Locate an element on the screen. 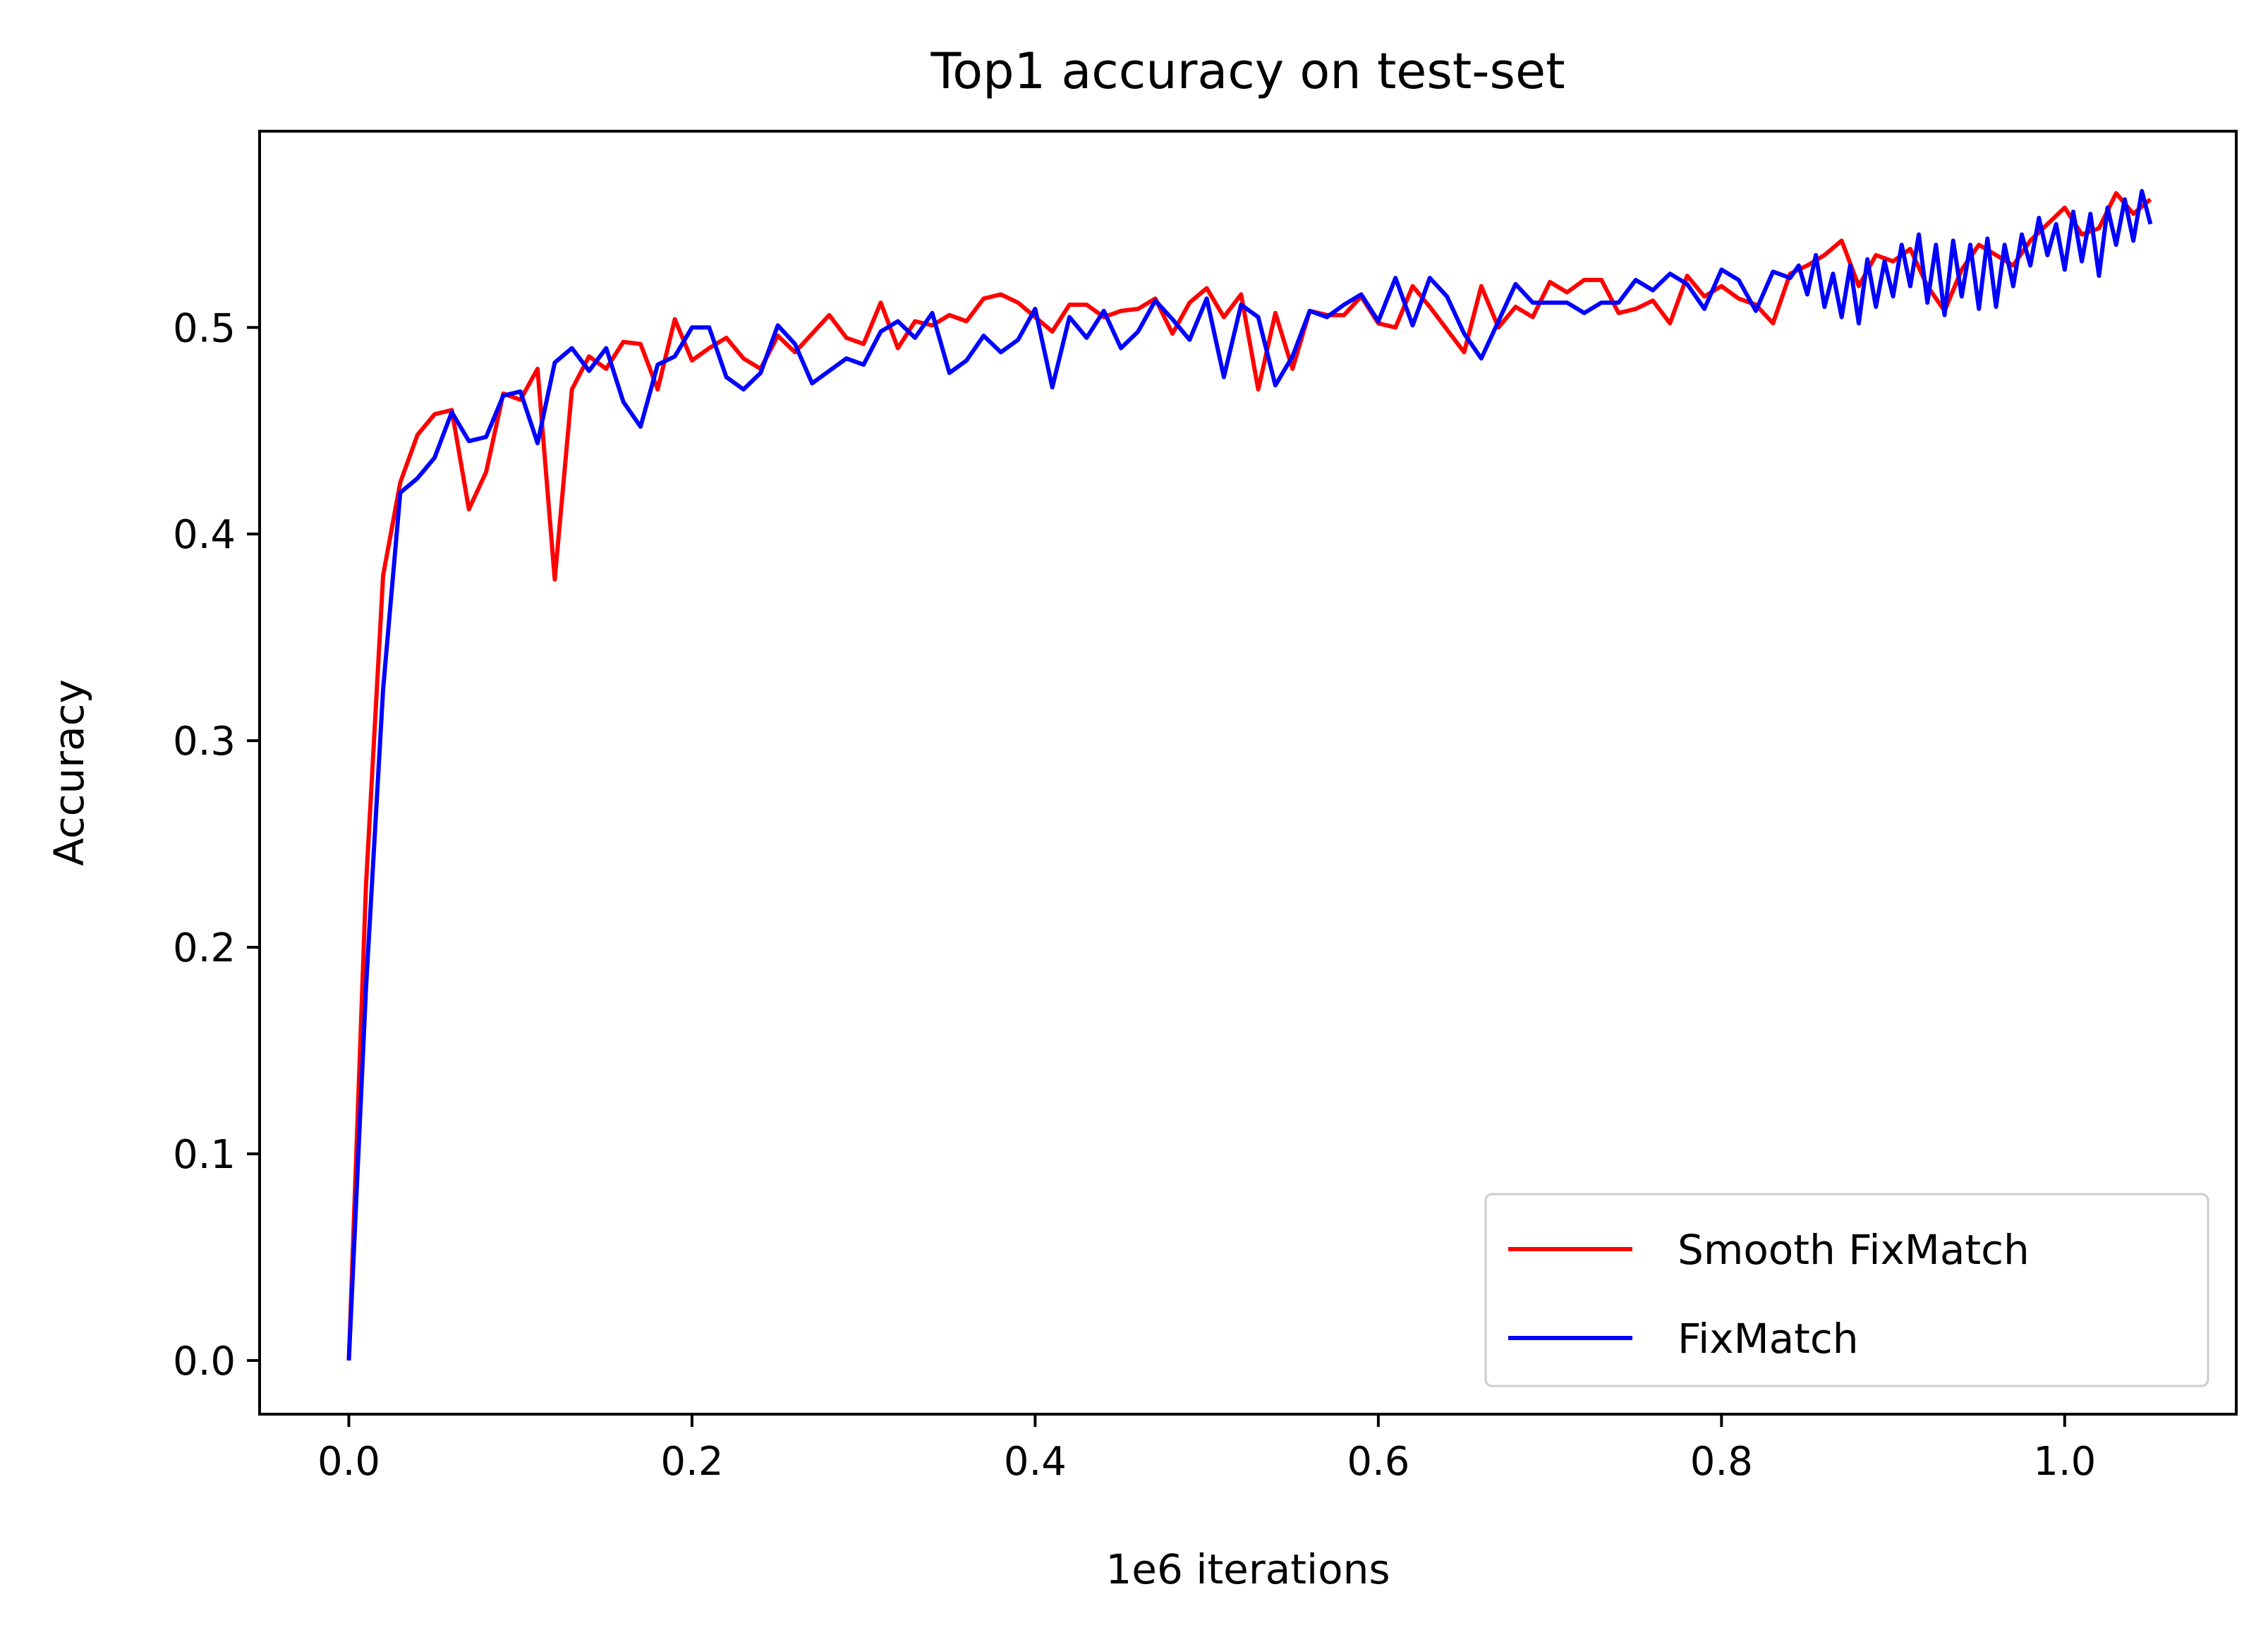  y-axis-label: Accuracy is located at coordinates (69, 773).